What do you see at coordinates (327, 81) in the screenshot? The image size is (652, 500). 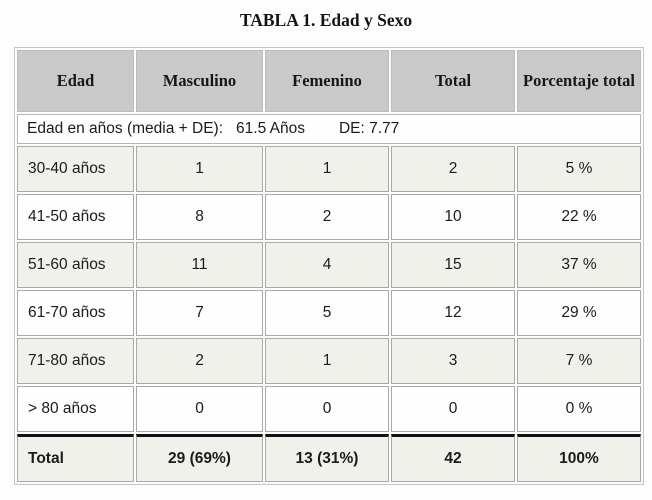 I see `column-header-femenino: Femenino` at bounding box center [327, 81].